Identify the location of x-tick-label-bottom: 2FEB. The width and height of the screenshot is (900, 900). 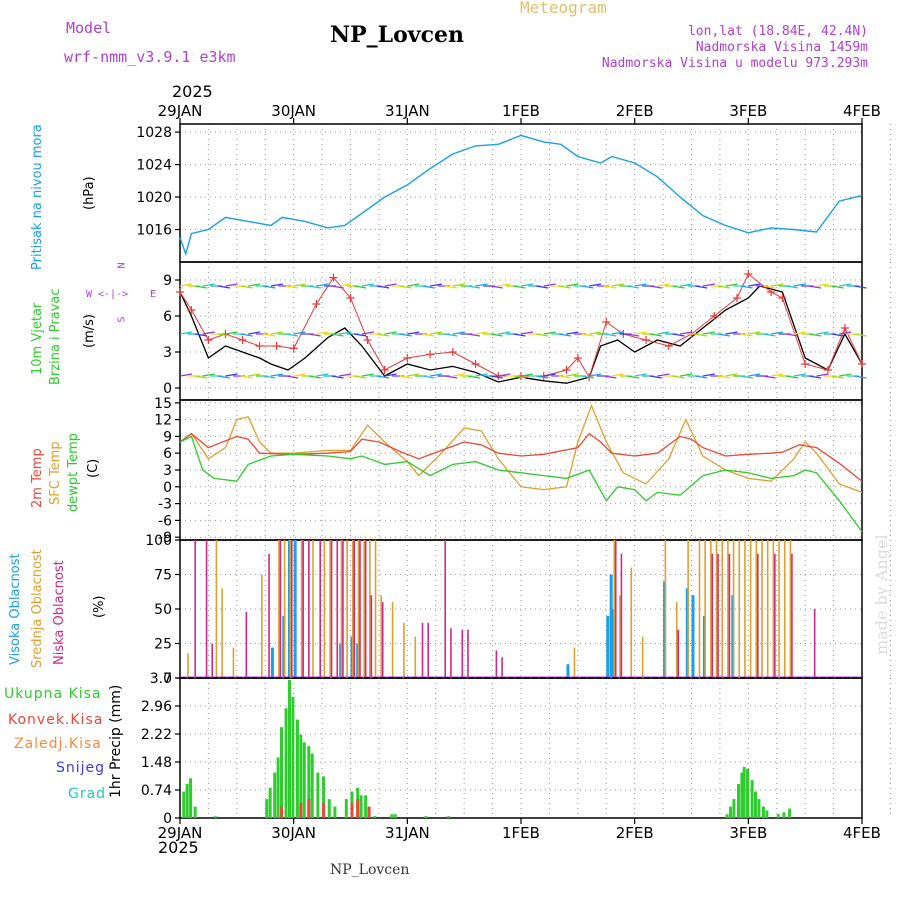
(635, 833).